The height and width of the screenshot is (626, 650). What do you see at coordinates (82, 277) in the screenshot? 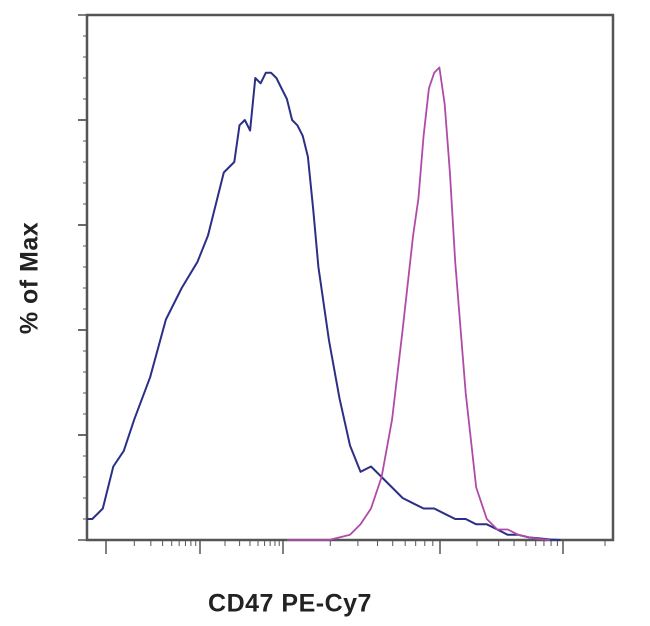
I see `y-axis-ticks` at bounding box center [82, 277].